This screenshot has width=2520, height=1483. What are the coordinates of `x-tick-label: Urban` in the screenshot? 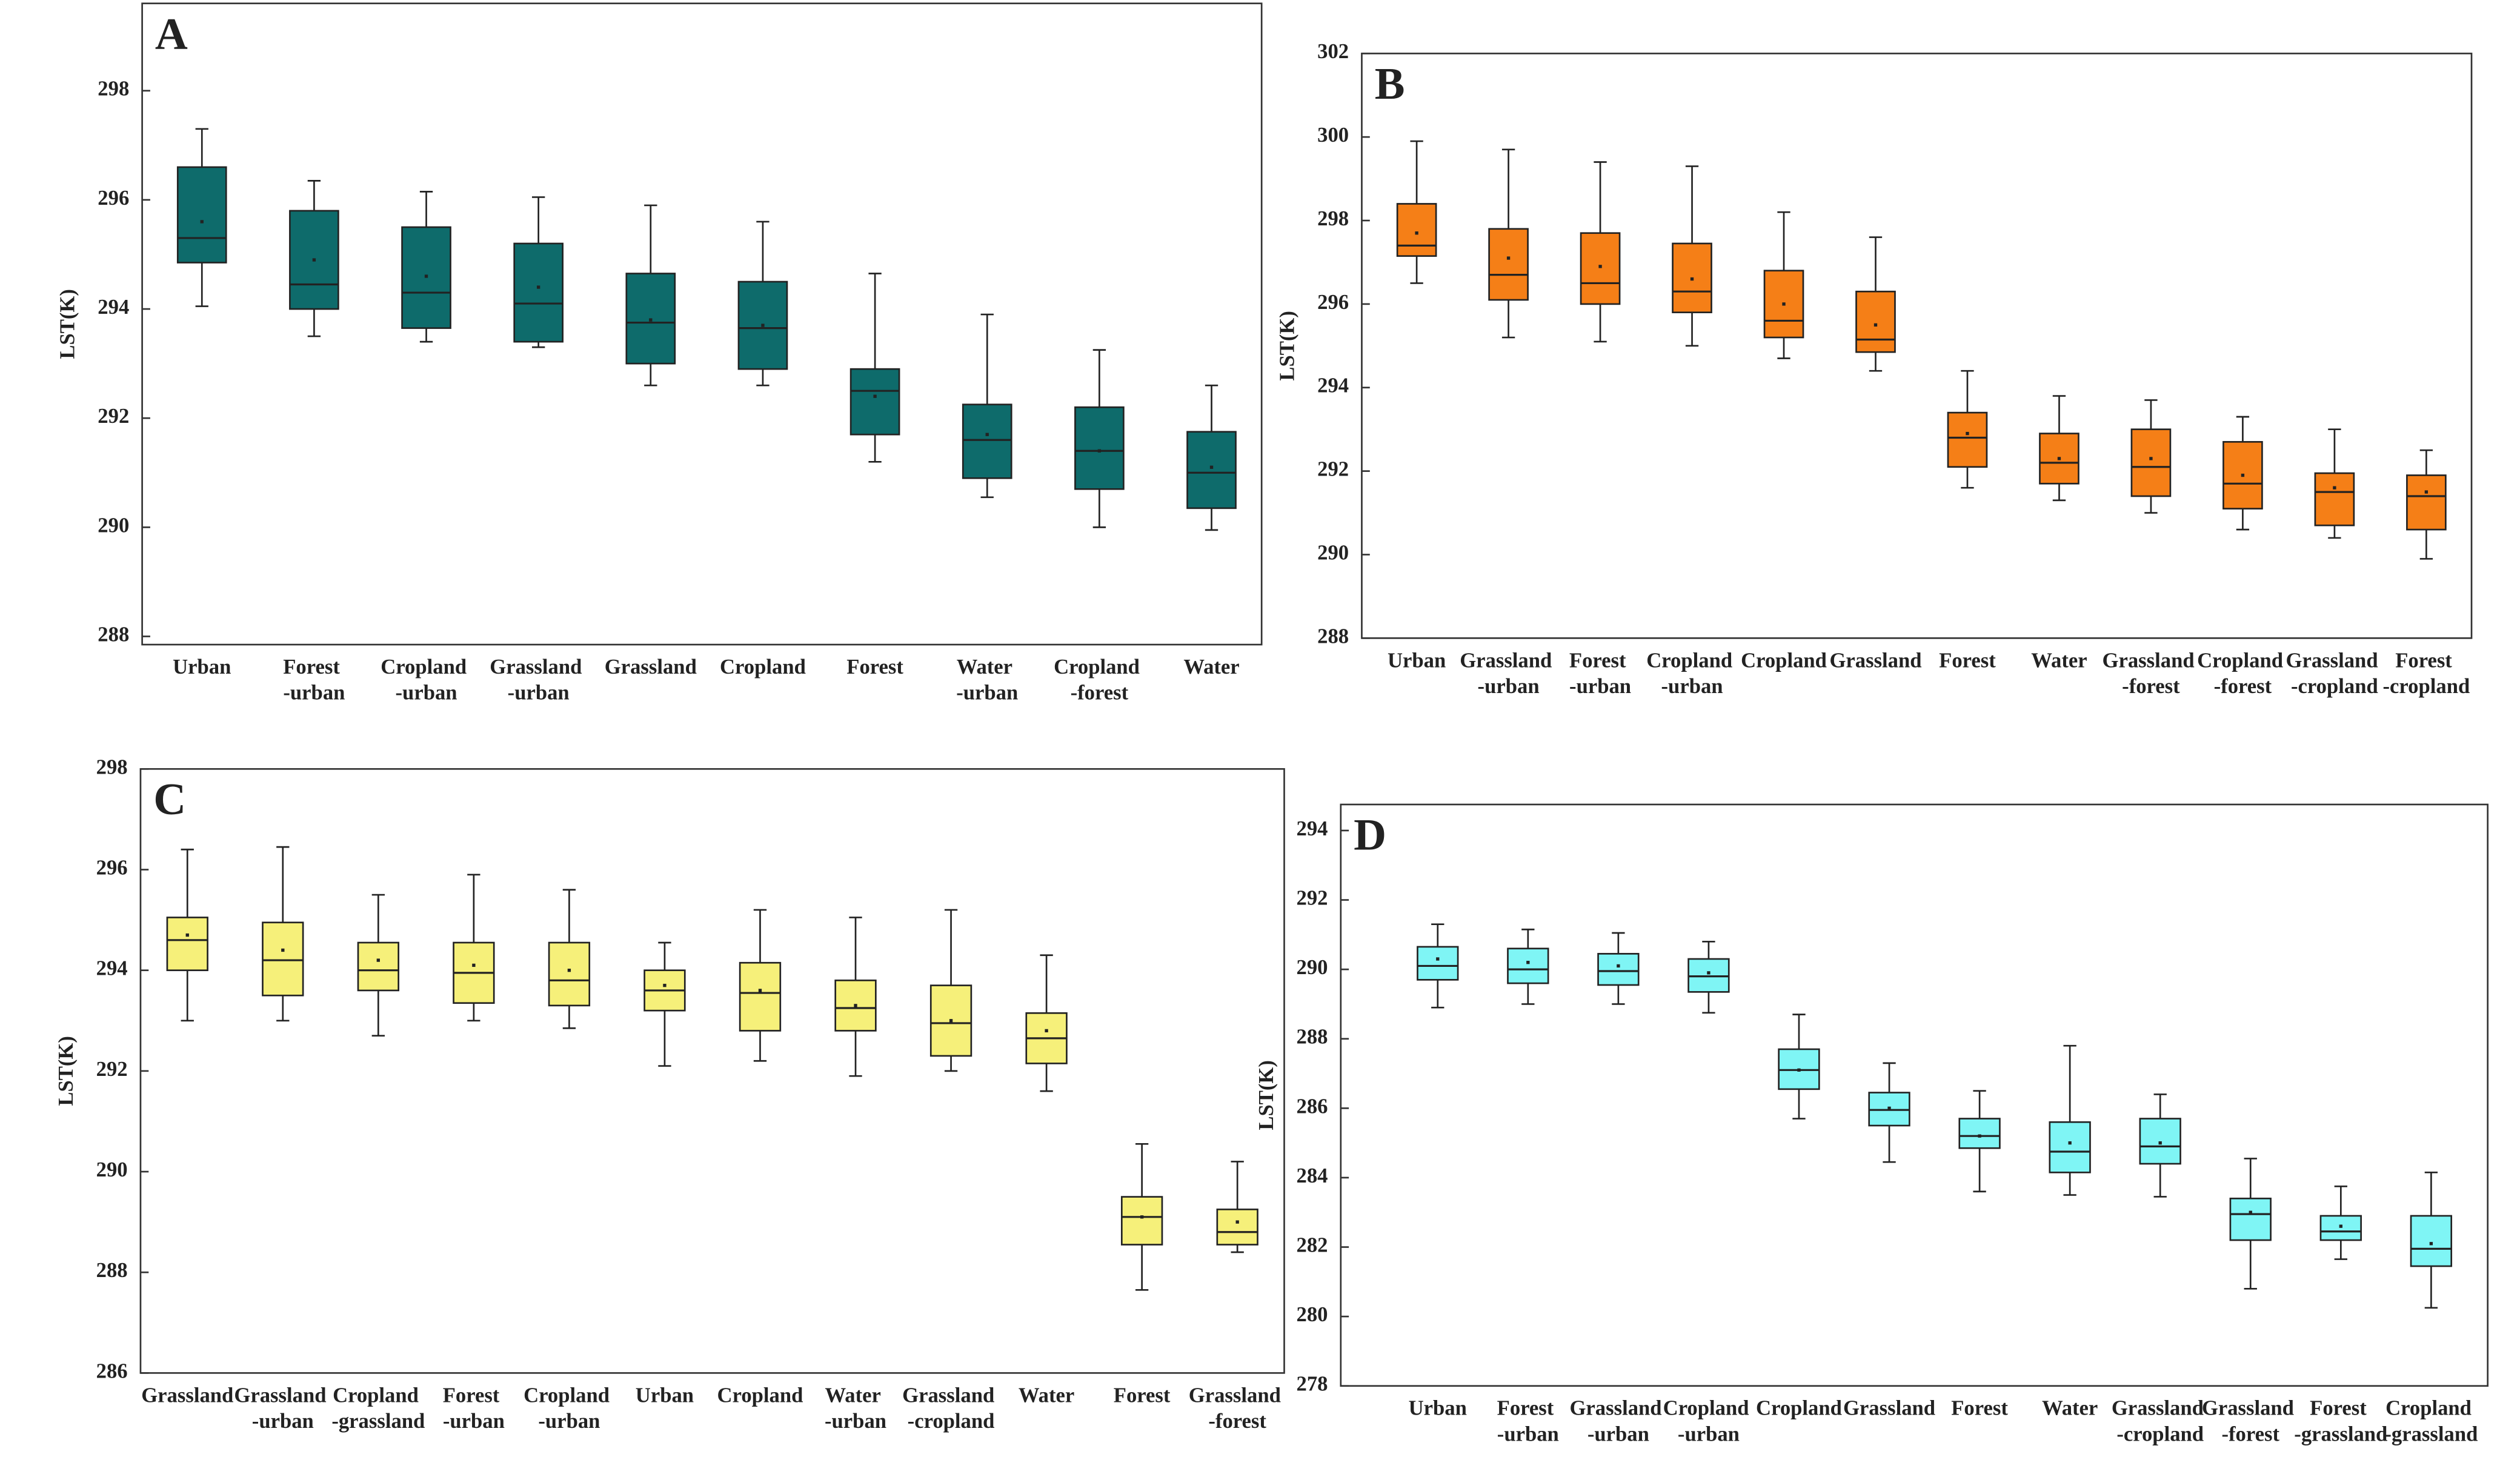 It's located at (1438, 1408).